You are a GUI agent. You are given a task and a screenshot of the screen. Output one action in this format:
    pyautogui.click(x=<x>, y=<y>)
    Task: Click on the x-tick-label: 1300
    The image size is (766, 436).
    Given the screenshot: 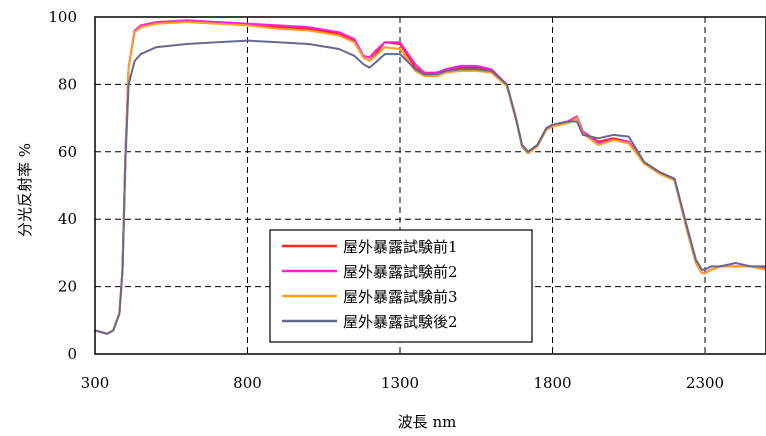 What is the action you would take?
    pyautogui.click(x=400, y=383)
    